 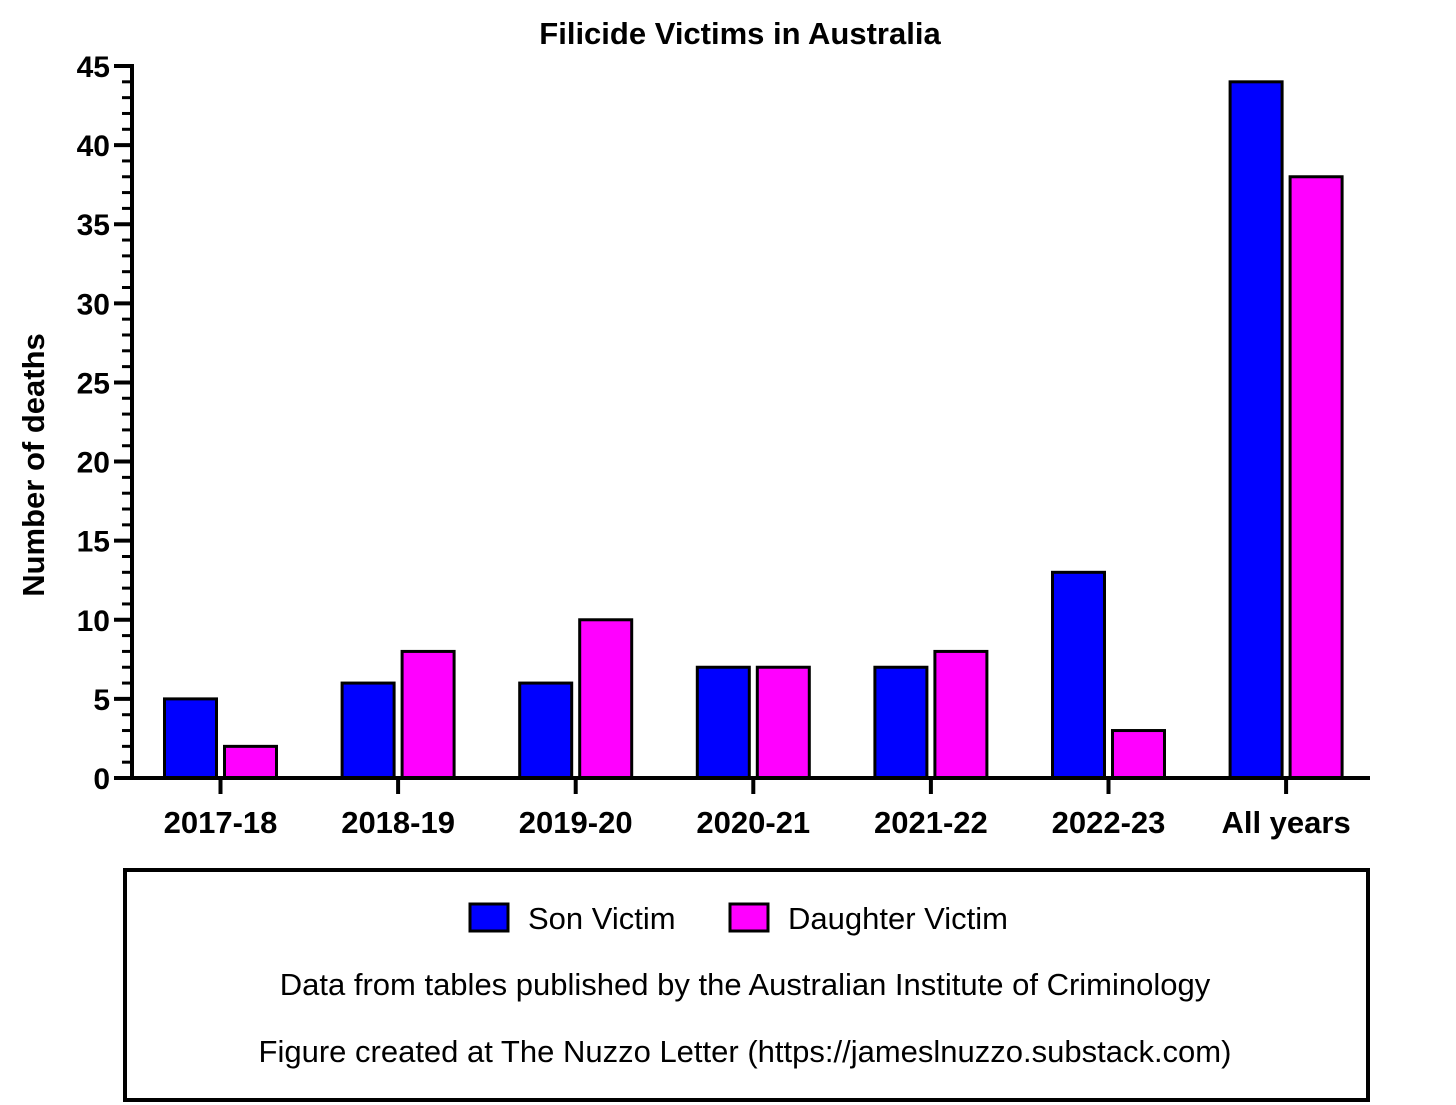 I want to click on y-tick-label: 15, so click(x=93, y=542).